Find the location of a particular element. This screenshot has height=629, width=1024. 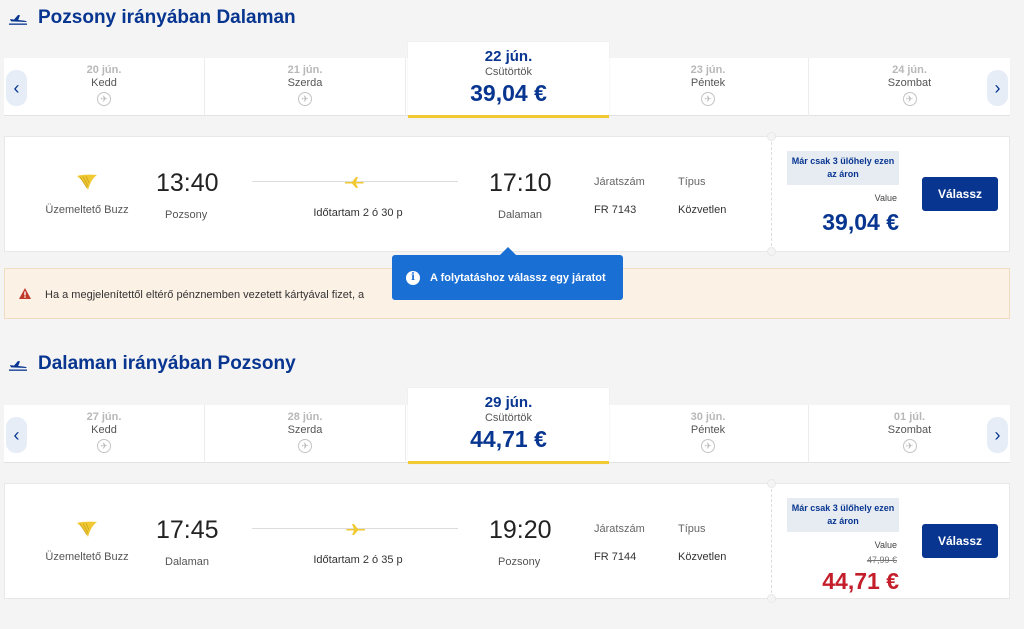

arrival-time: 17:10 is located at coordinates (520, 183).